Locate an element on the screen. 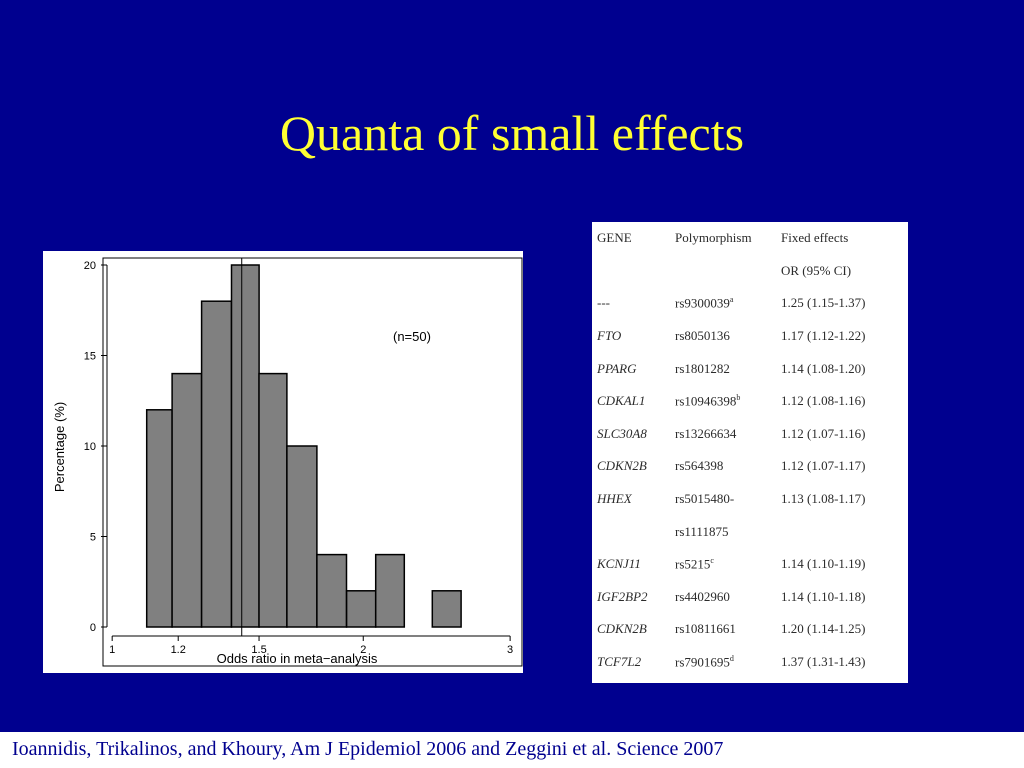 This screenshot has height=768, width=1024. gene-cell: IGF2BP2 is located at coordinates (622, 596).